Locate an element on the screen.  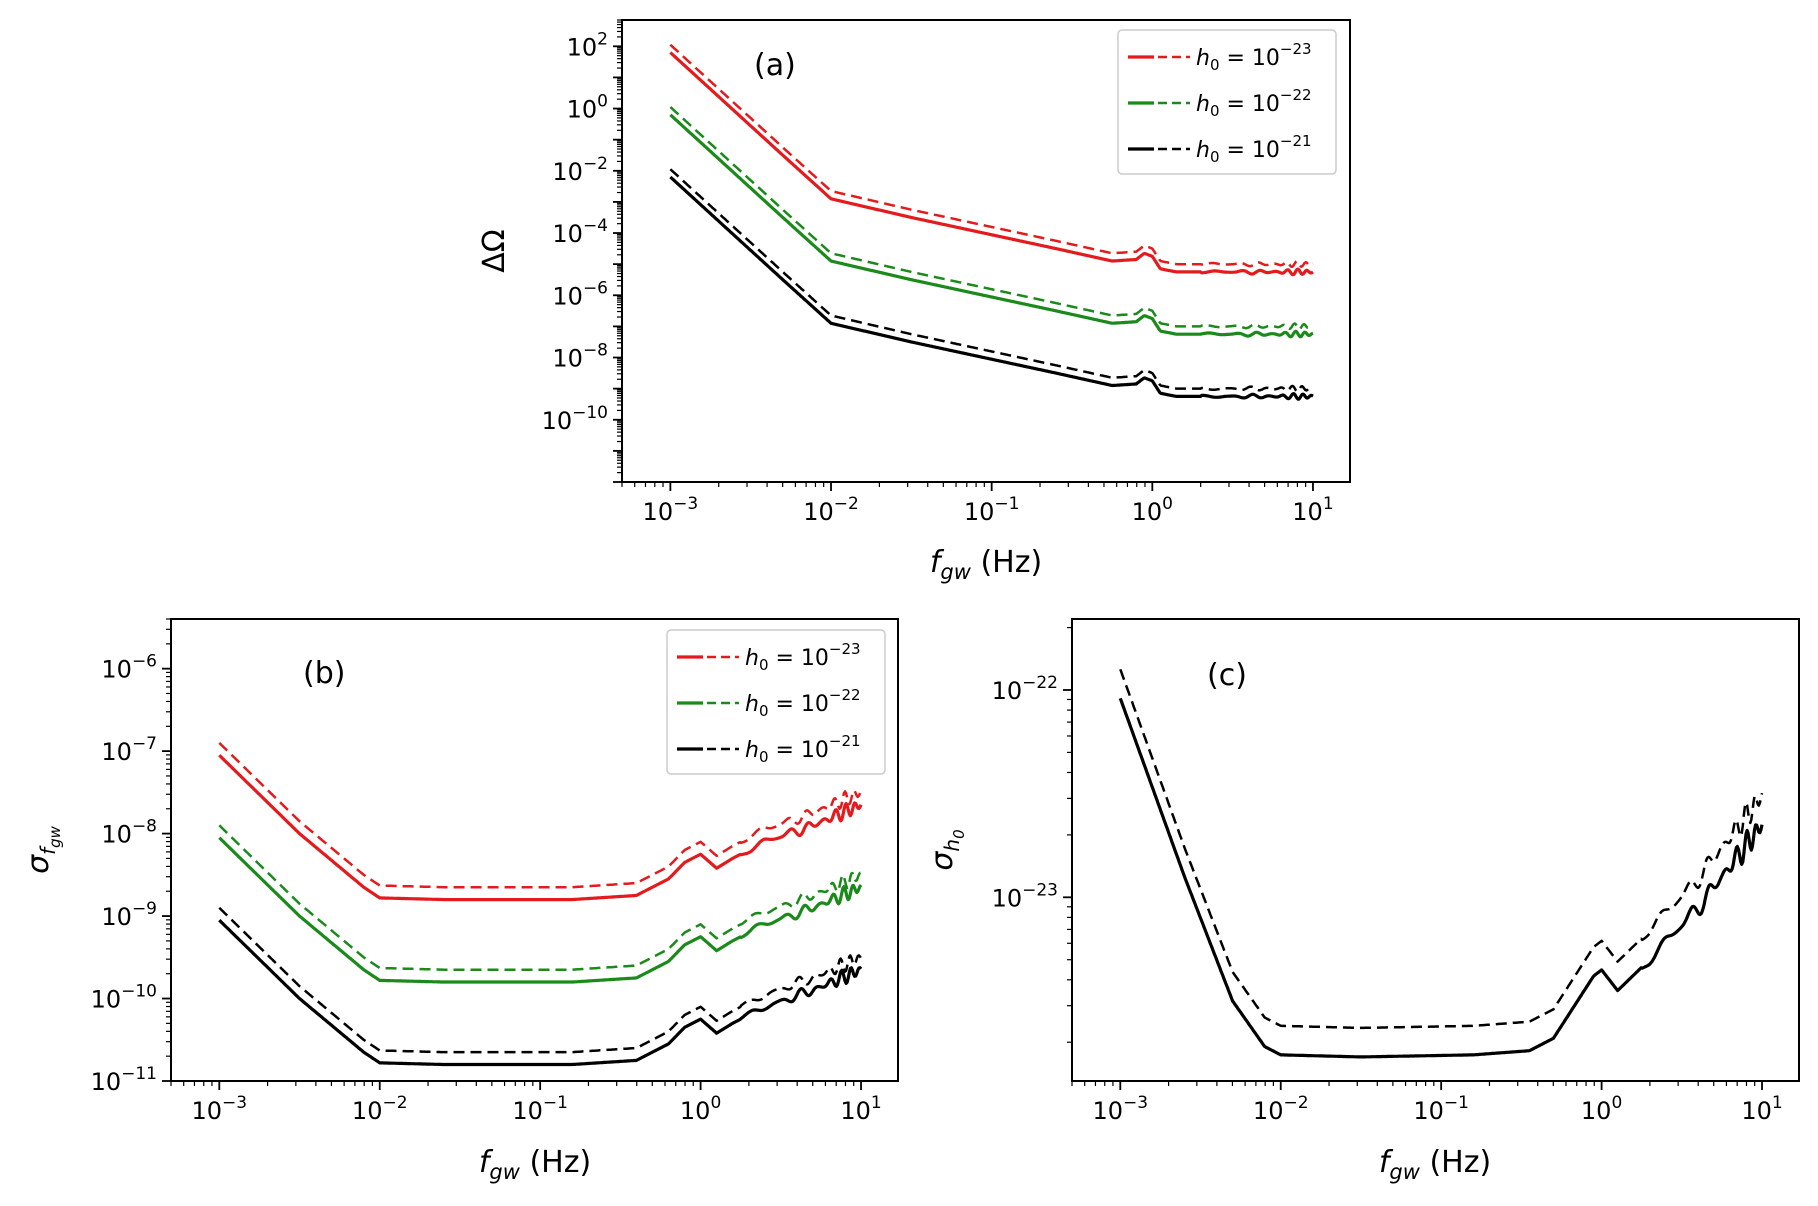
y-tick-label: 10⁻⁷ is located at coordinates (129, 750).